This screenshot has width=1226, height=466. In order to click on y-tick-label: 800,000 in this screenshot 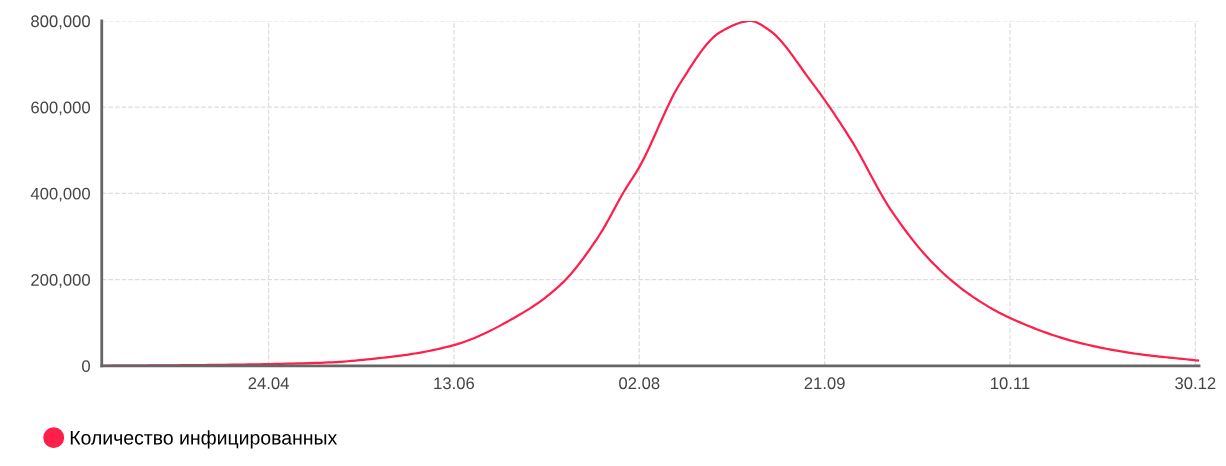, I will do `click(60, 22)`.